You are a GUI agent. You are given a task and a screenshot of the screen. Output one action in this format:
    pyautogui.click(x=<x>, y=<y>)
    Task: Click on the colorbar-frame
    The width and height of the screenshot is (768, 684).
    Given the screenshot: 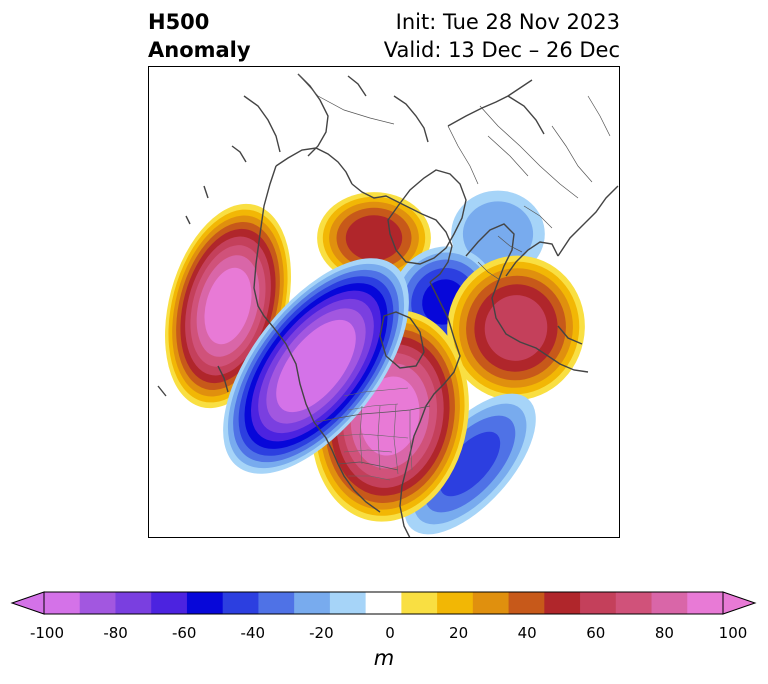 What is the action you would take?
    pyautogui.click(x=383, y=603)
    